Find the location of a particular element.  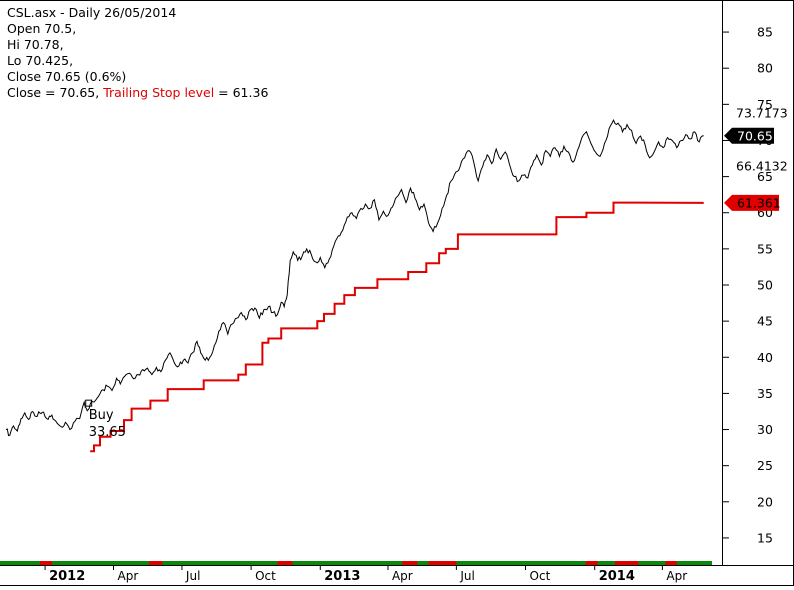

y-tick-label: 75 is located at coordinates (765, 104).